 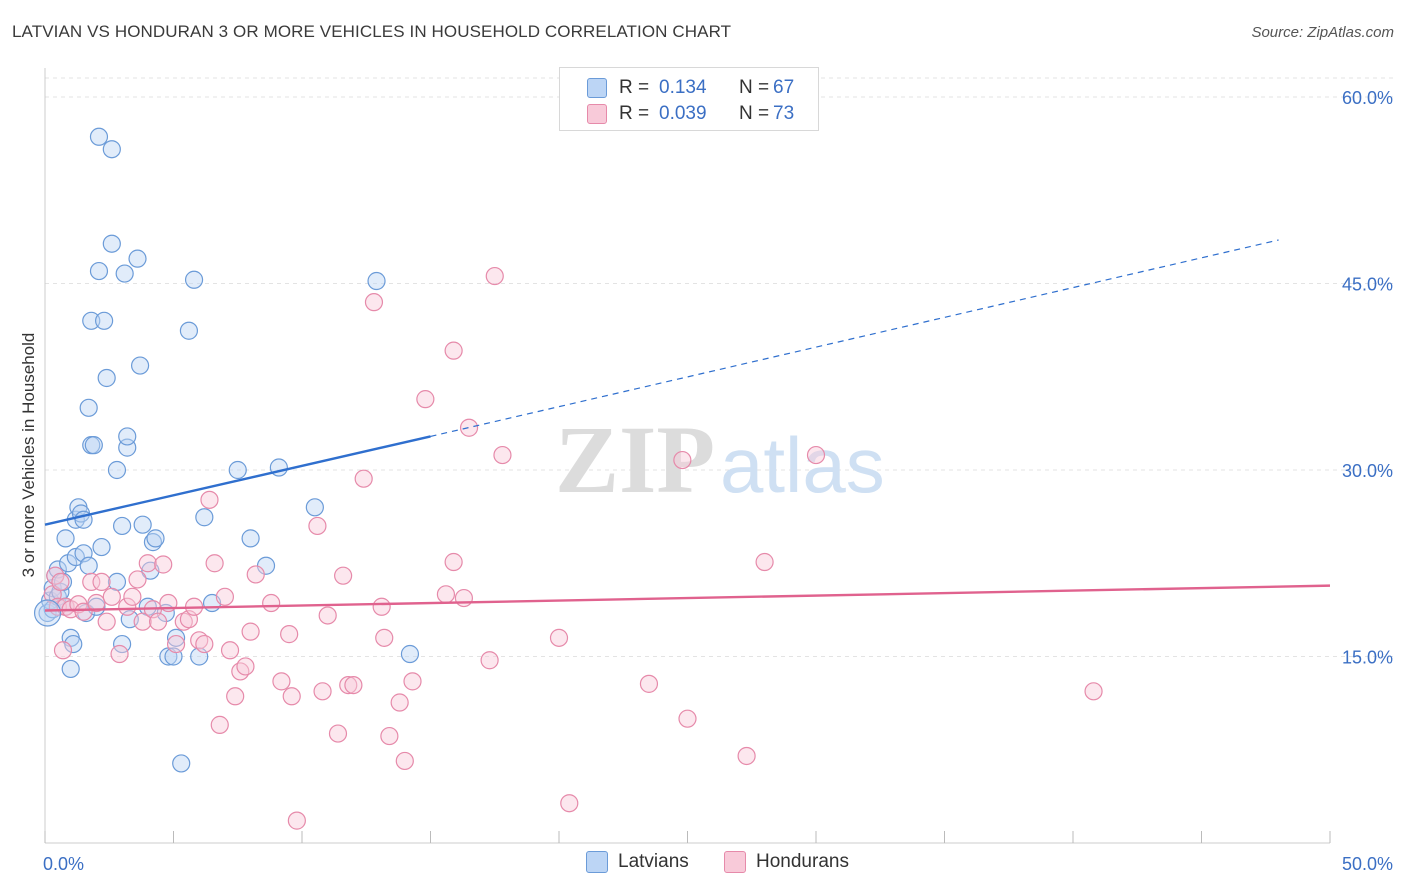 What do you see at coordinates (597, 114) in the screenshot?
I see `legend-swatch-hondurans` at bounding box center [597, 114].